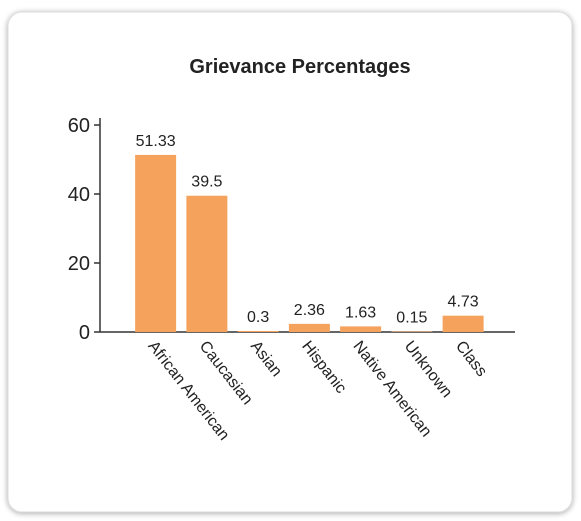 The image size is (581, 521). I want to click on y-tick-label: 60, so click(79, 126).